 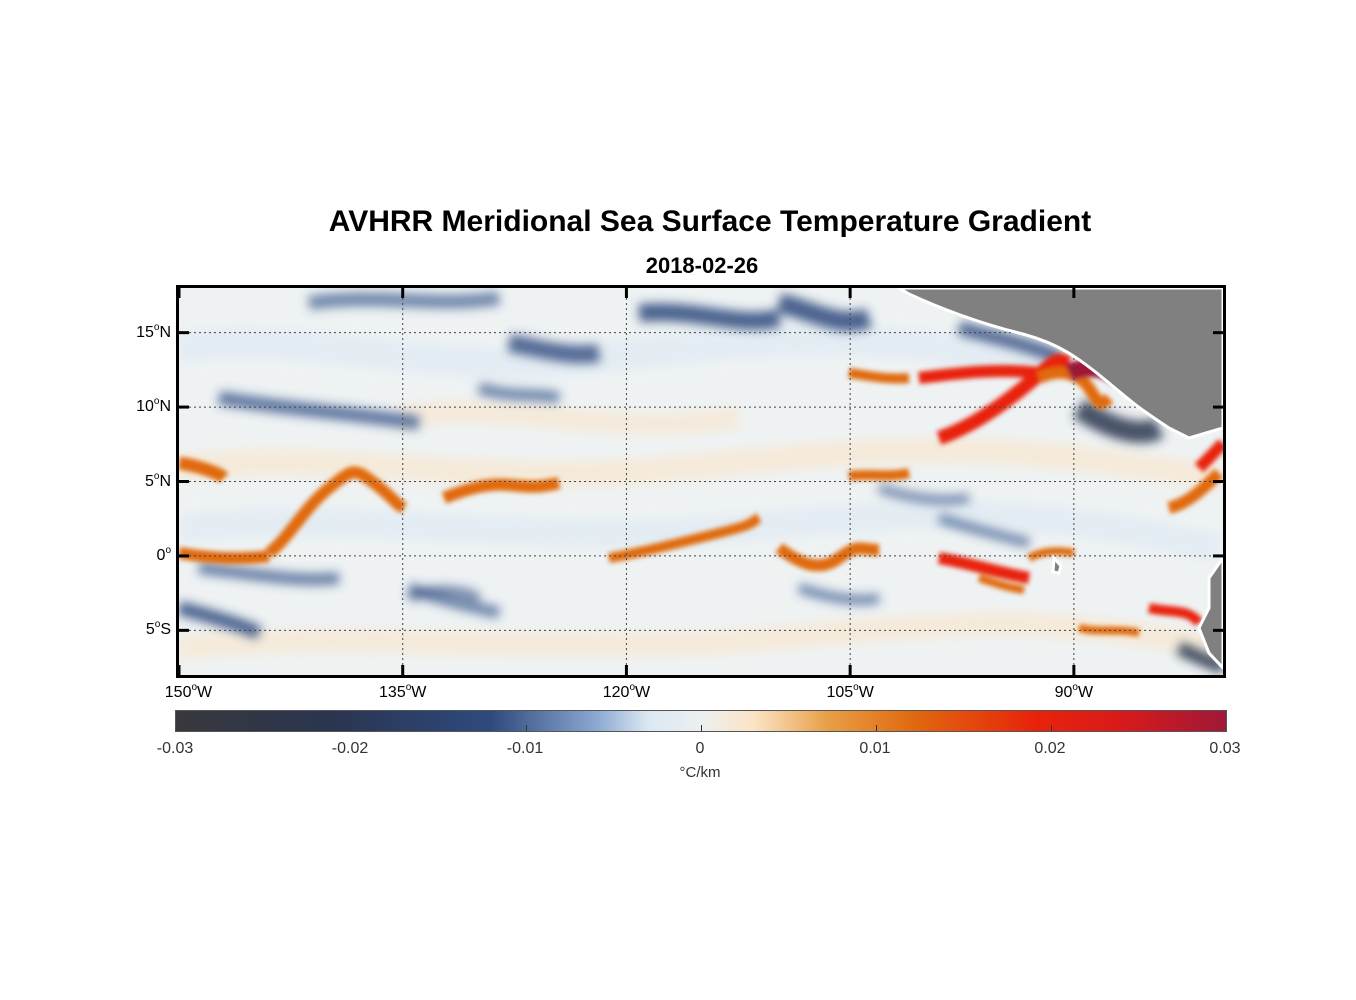 I want to click on colorbar, so click(x=701, y=721).